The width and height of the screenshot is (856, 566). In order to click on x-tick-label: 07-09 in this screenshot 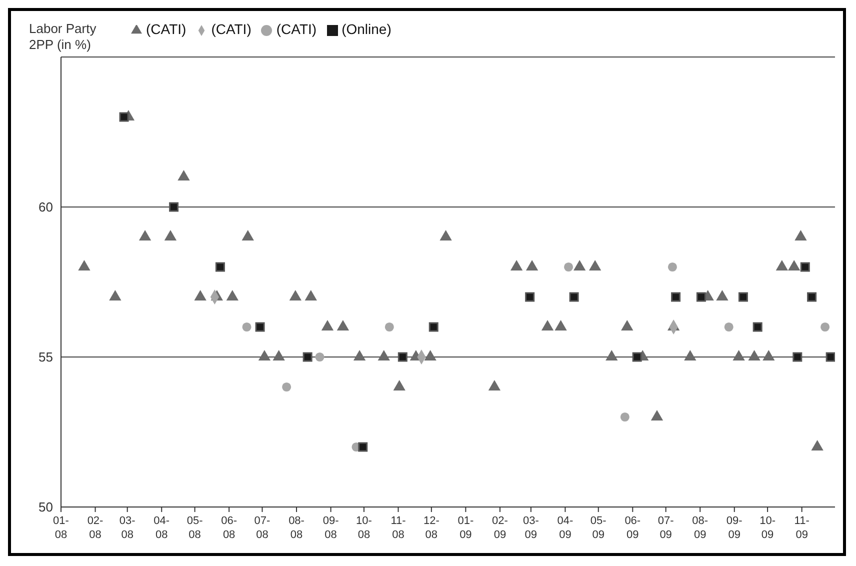, I will do `click(666, 528)`.